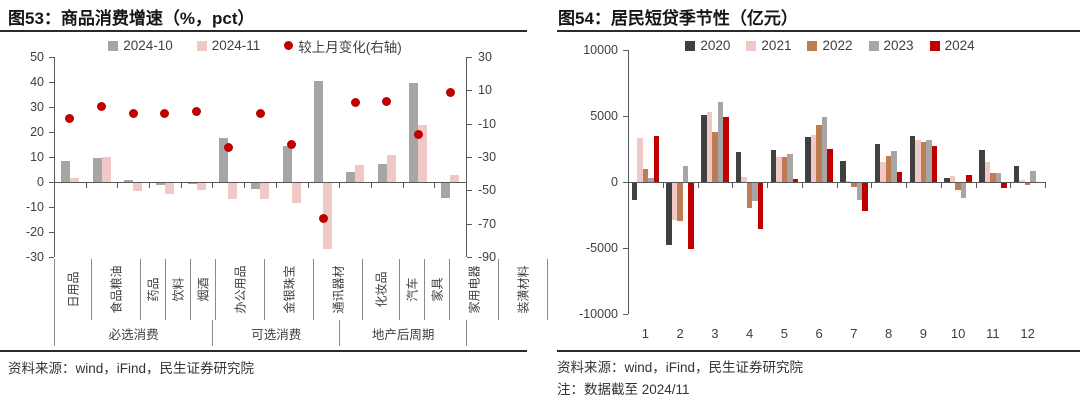 The image size is (1080, 406). Describe the element at coordinates (192, 183) in the screenshot. I see `bar-2024-10-烟酒` at that location.